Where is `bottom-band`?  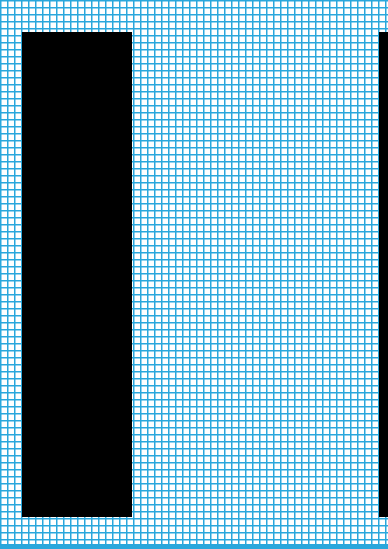
bottom-band is located at coordinates (194, 546).